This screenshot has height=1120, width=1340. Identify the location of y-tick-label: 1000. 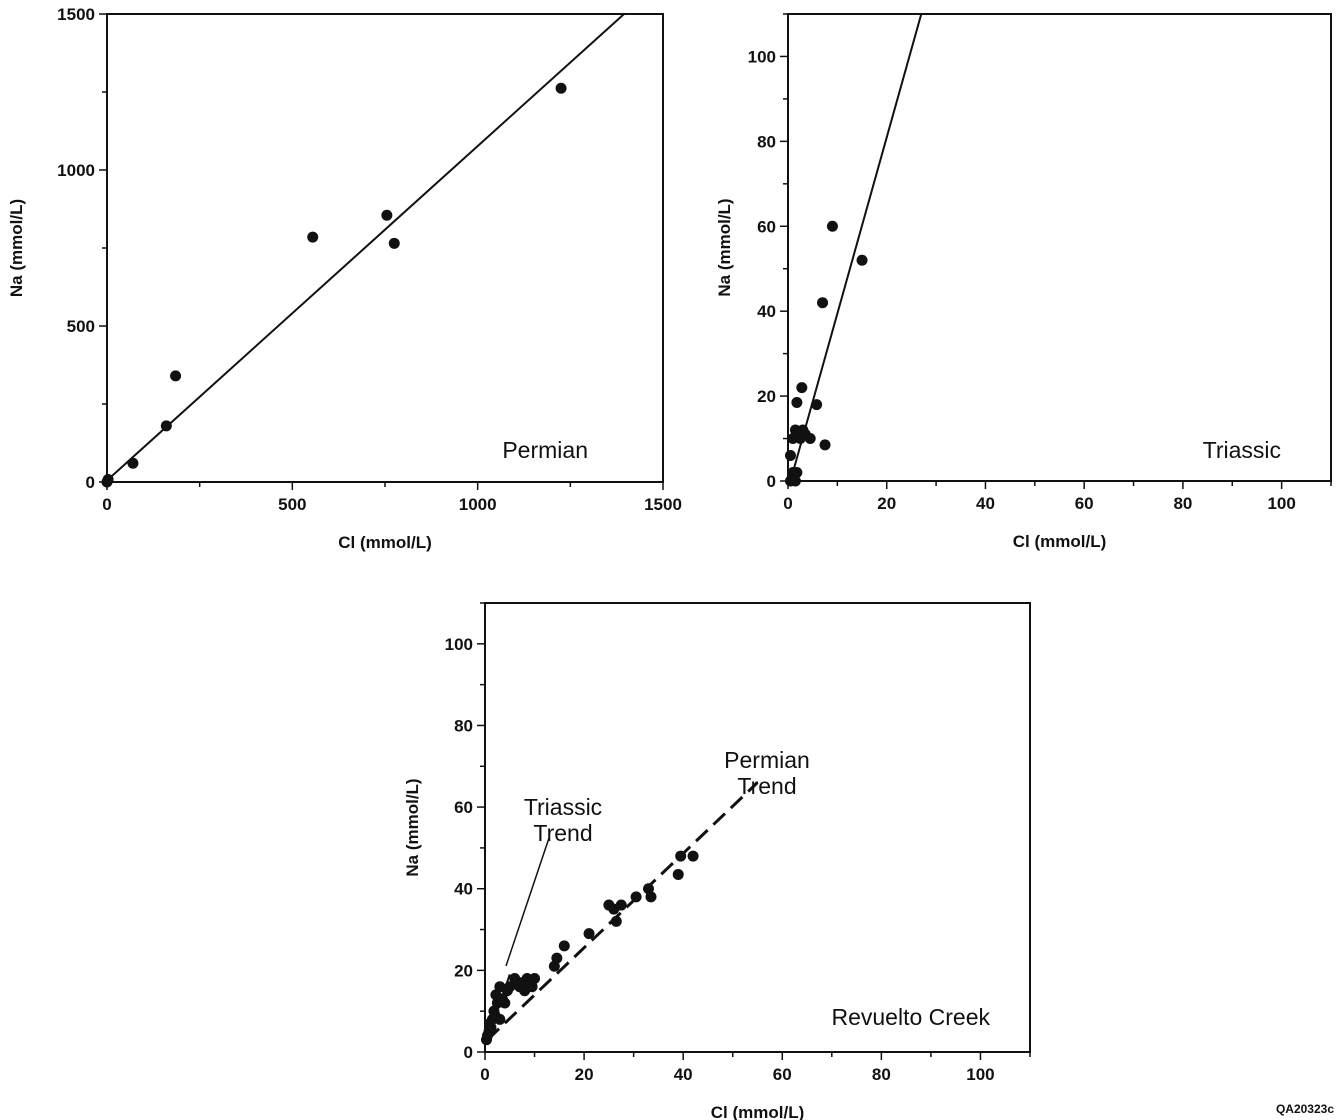
(76, 170).